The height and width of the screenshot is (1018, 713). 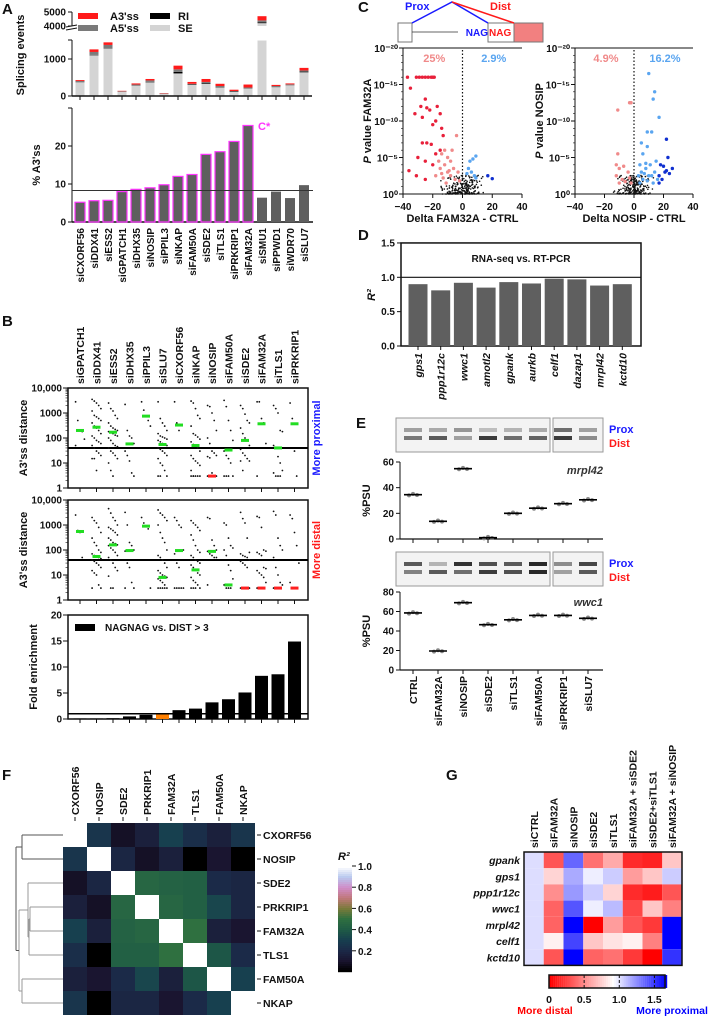 What do you see at coordinates (124, 17) in the screenshot?
I see `legend-label: A3'ss` at bounding box center [124, 17].